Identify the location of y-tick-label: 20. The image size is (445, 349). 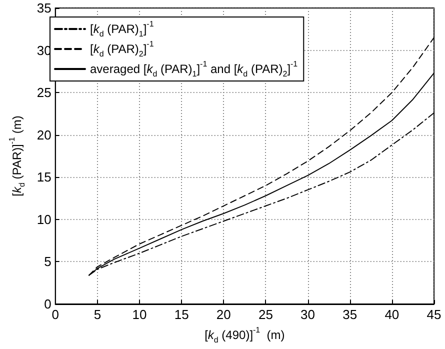
(44, 134).